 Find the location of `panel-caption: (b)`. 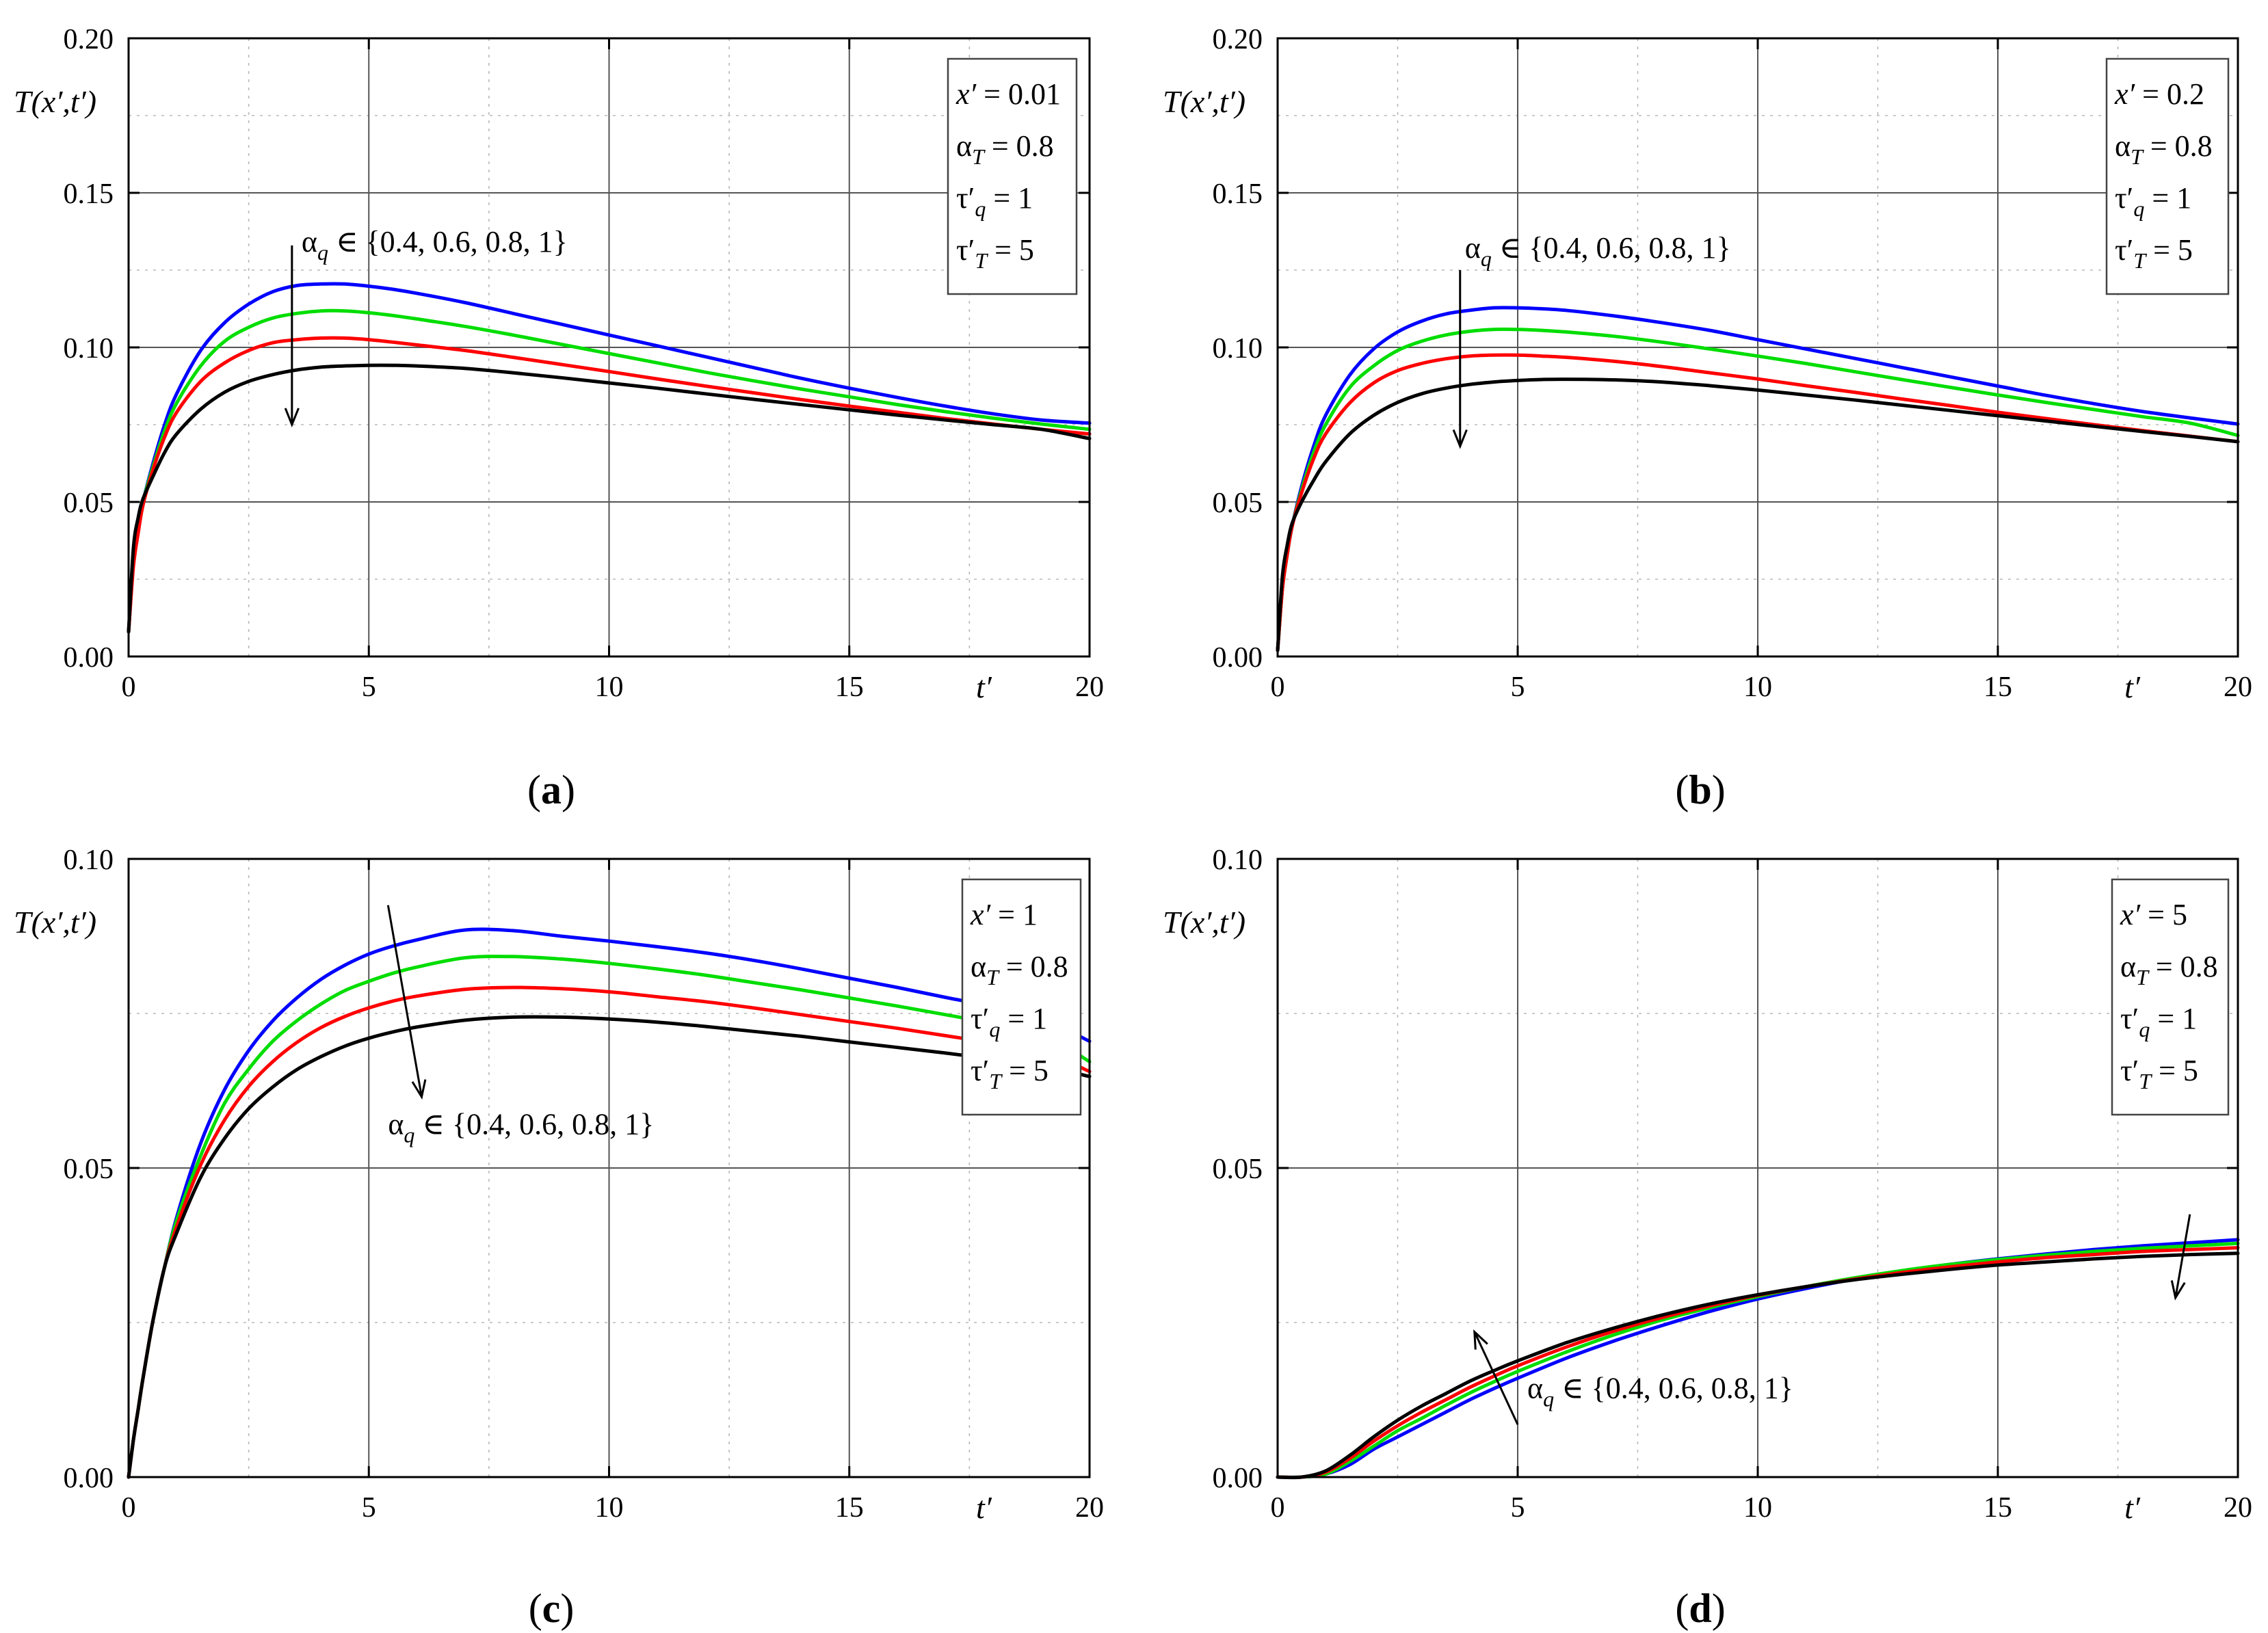

panel-caption: (b) is located at coordinates (1700, 790).